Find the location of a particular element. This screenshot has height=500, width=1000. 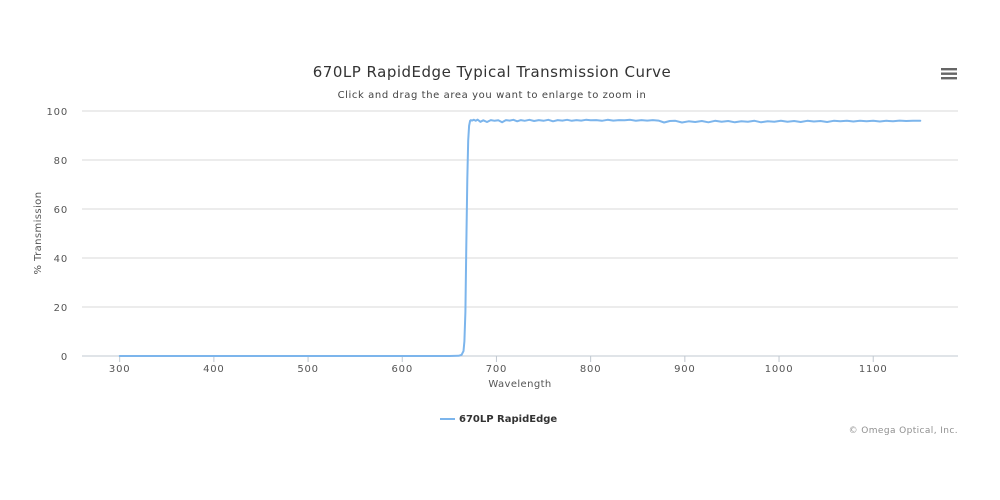

y-tick-label: 60 is located at coordinates (61, 210).